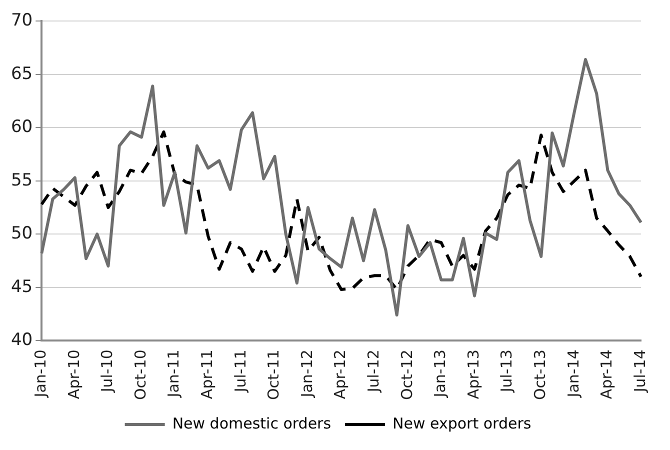 Image resolution: width=670 pixels, height=450 pixels. What do you see at coordinates (252, 423) in the screenshot?
I see `legend-label: New domestic orders` at bounding box center [252, 423].